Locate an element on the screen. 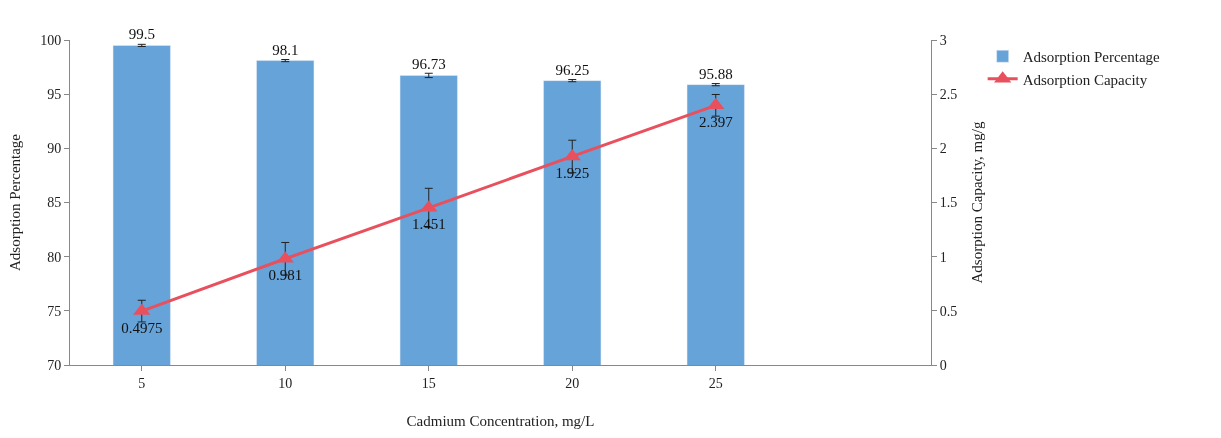 The image size is (1221, 438). y-tick-label: 85 is located at coordinates (54, 203).